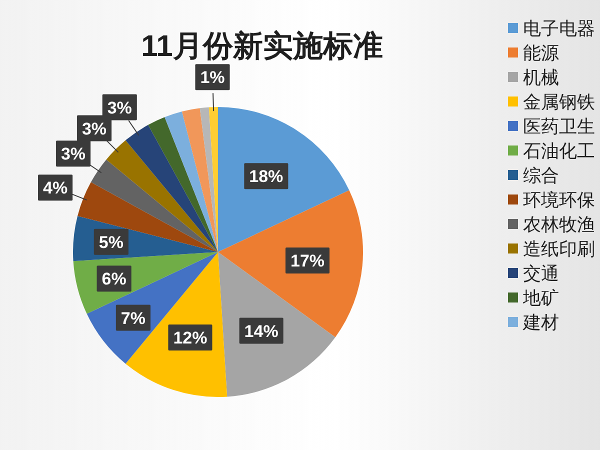  I want to click on data-label: 18%, so click(266, 176).